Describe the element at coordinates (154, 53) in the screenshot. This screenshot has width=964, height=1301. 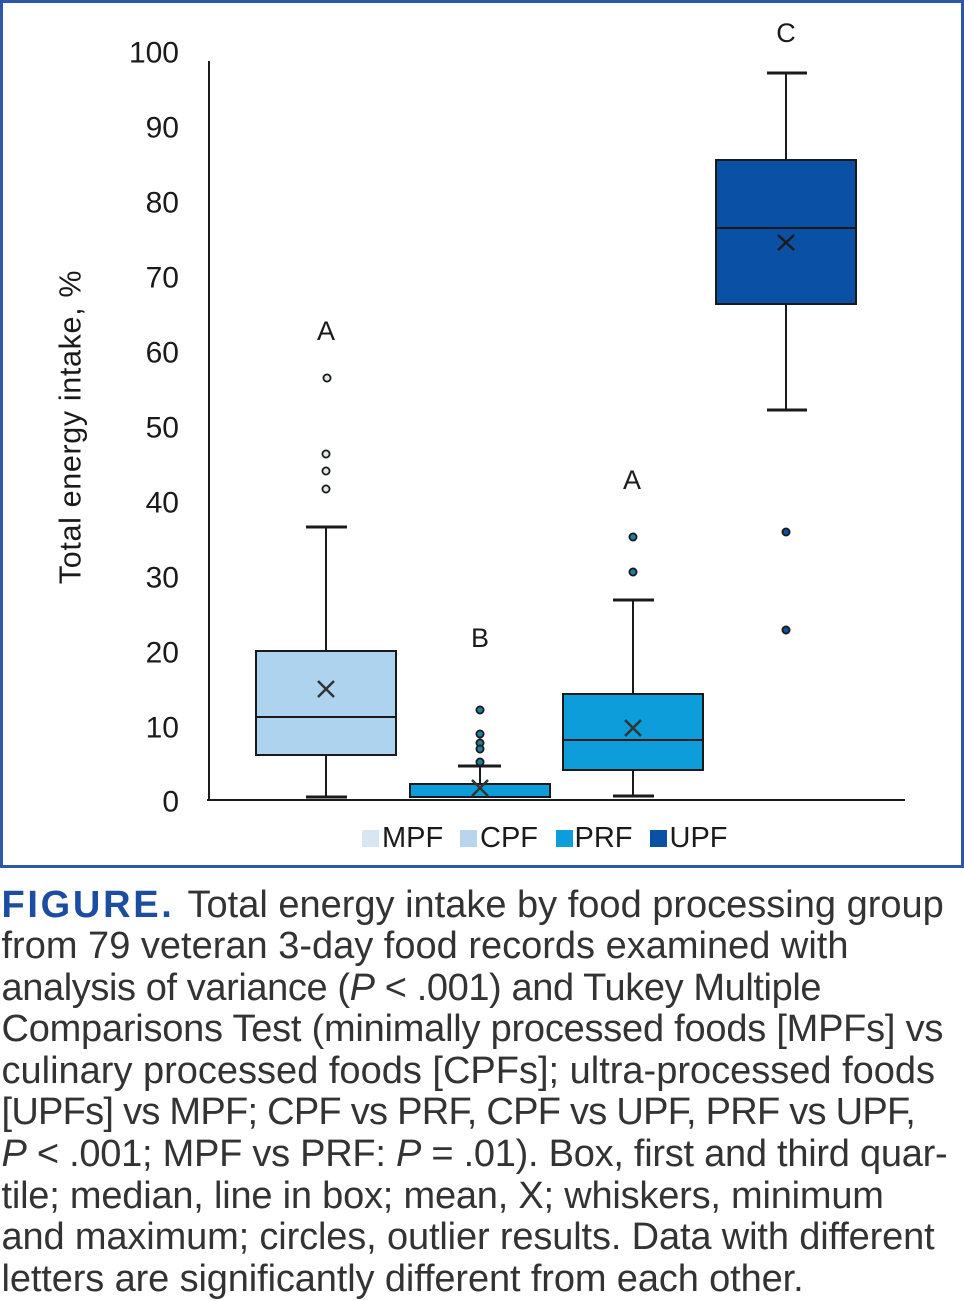
I see `svg-text: 100` at that location.